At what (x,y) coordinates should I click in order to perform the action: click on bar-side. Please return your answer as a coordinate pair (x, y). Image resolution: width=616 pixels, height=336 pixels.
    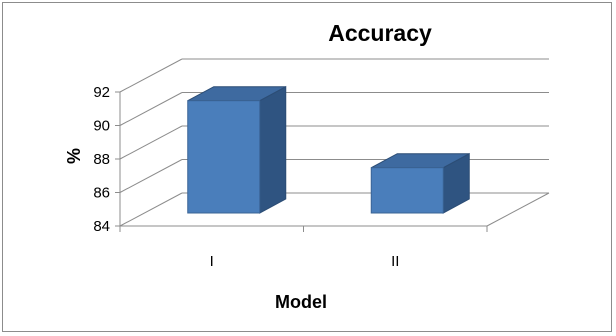
    Looking at the image, I should click on (273, 149).